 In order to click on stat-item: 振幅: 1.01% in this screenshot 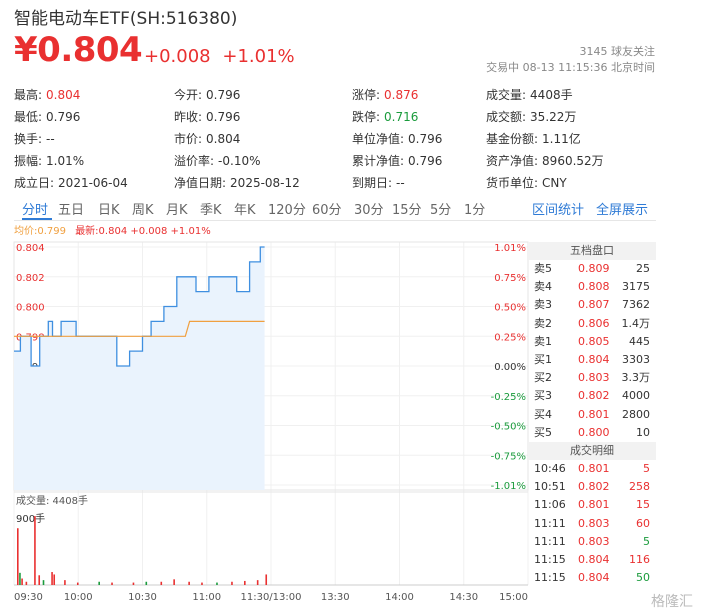, I will do `click(49, 161)`.